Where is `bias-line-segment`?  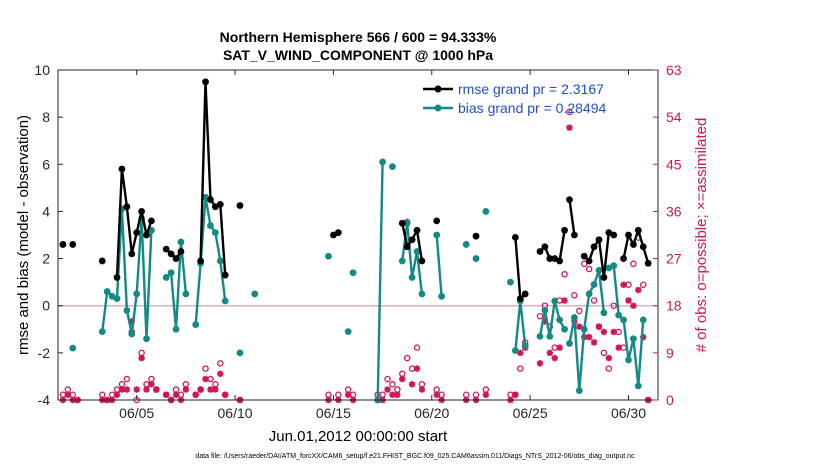 bias-line-segment is located at coordinates (134, 273).